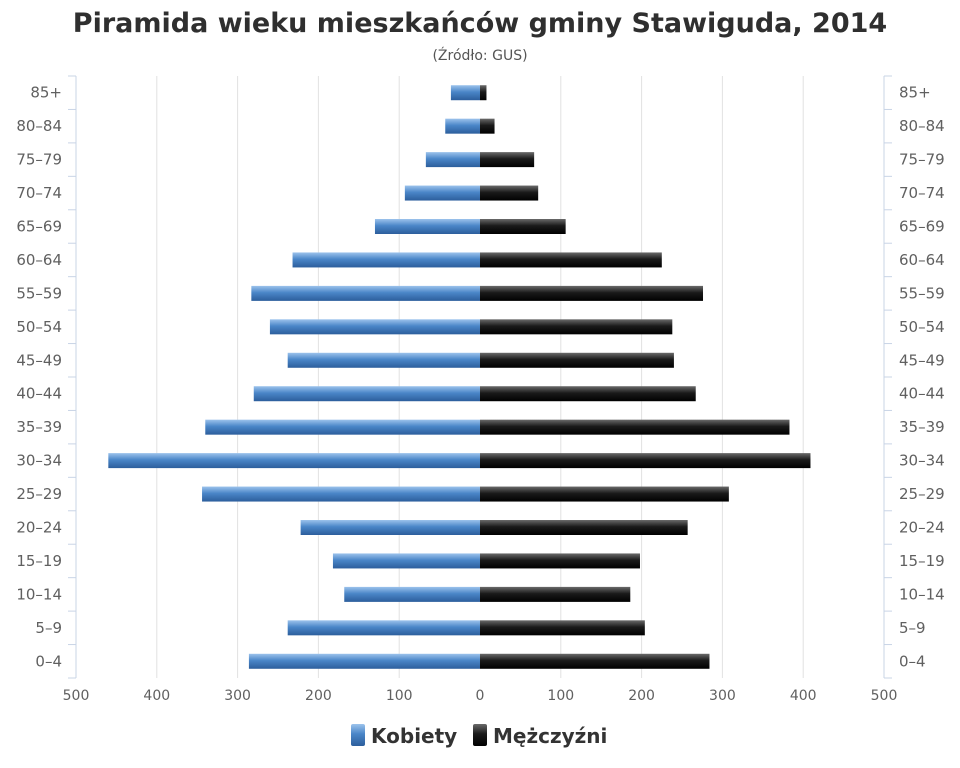 The image size is (960, 768). I want to click on x-tick-labels: 500 400 300 200 100 0 100 200 300 400 500, so click(480, 696).